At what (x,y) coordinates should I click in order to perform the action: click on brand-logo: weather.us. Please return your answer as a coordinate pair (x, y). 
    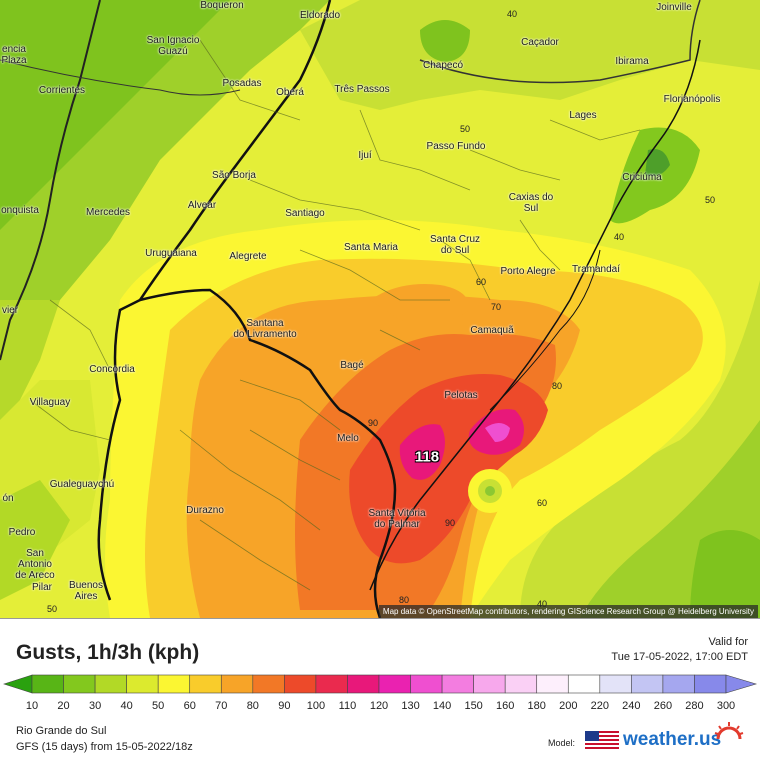
    Looking at the image, I should click on (672, 740).